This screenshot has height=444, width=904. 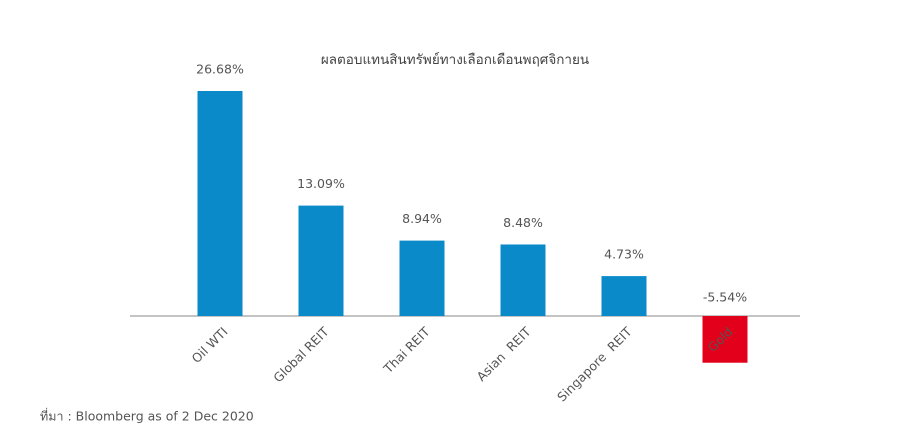 What do you see at coordinates (594, 364) in the screenshot?
I see `x-tick-label: Singapore REIT` at bounding box center [594, 364].